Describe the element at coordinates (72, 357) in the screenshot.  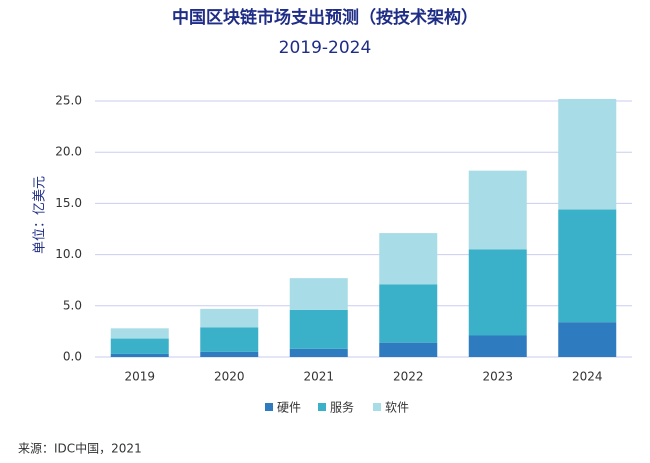
I see `y-tick-label: 0.0` at that location.